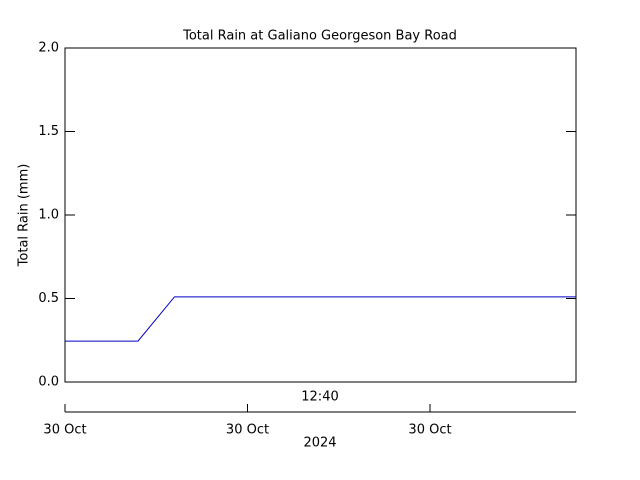 Image resolution: width=640 pixels, height=480 pixels. Describe the element at coordinates (319, 397) in the screenshot. I see `time-annotation: 12:40` at that location.